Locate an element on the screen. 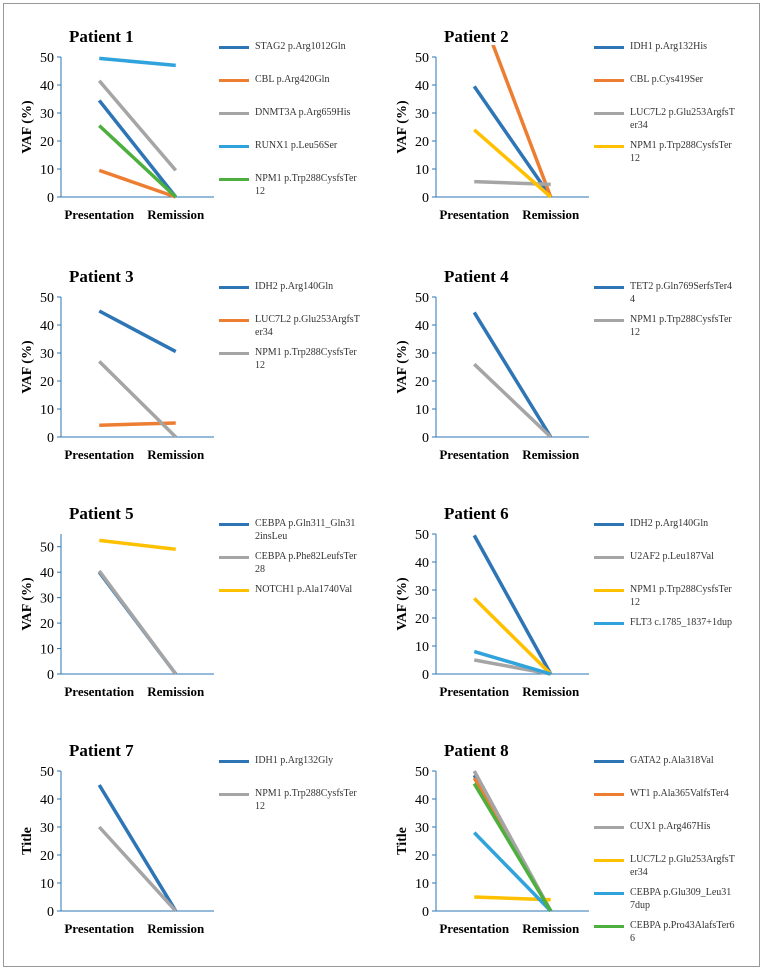 The width and height of the screenshot is (765, 972). legend-label: IDH2 p.Arg140Gln is located at coordinates (669, 523).